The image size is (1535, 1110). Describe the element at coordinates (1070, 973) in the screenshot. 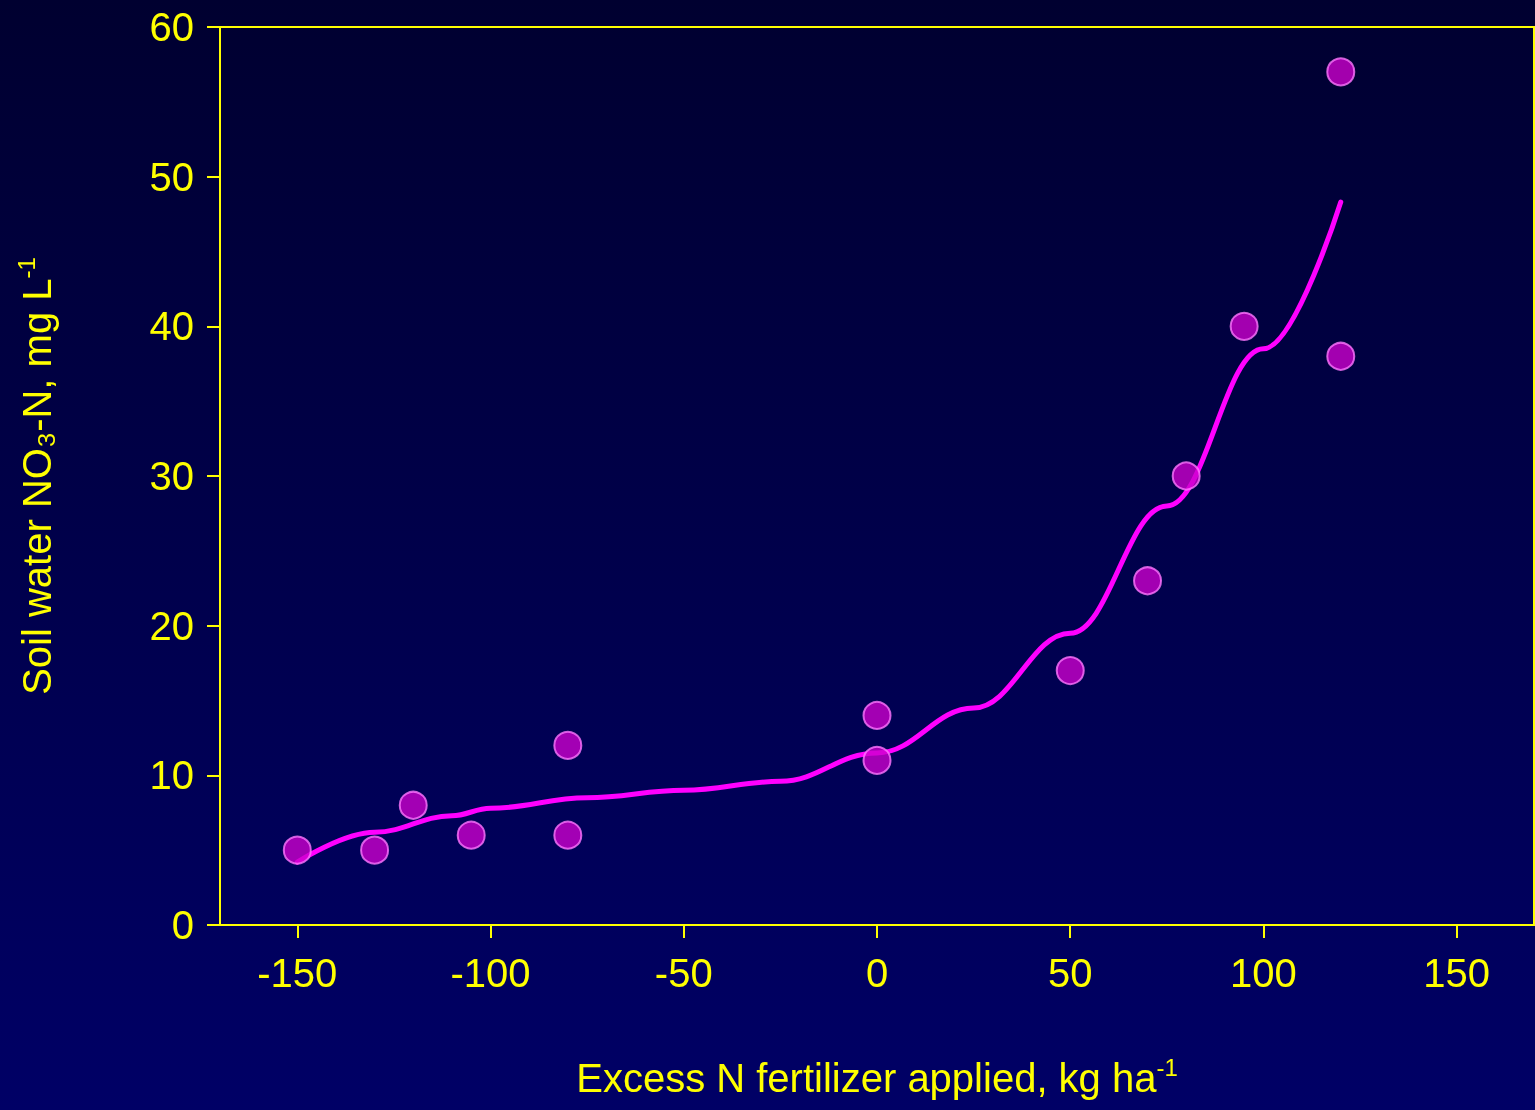

I see `x-tick-label: 50` at that location.